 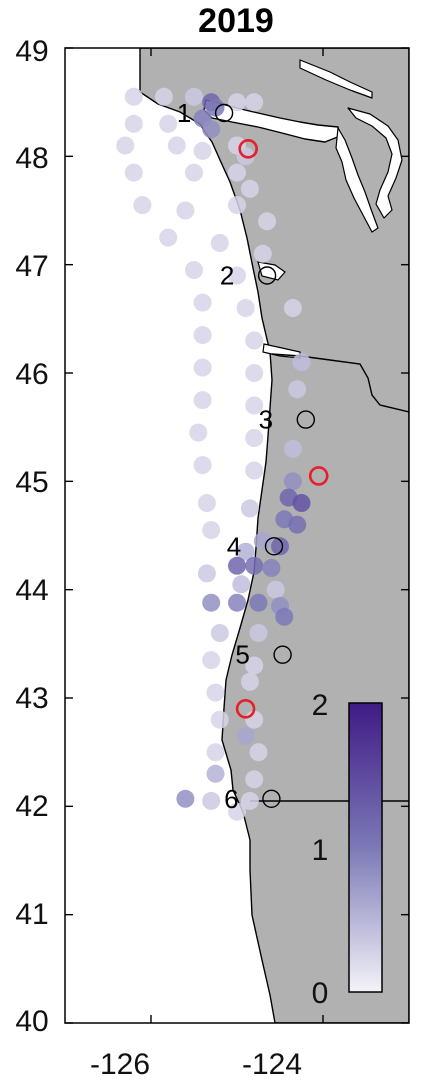 What do you see at coordinates (31, 806) in the screenshot?
I see `y-tick-label: 42` at bounding box center [31, 806].